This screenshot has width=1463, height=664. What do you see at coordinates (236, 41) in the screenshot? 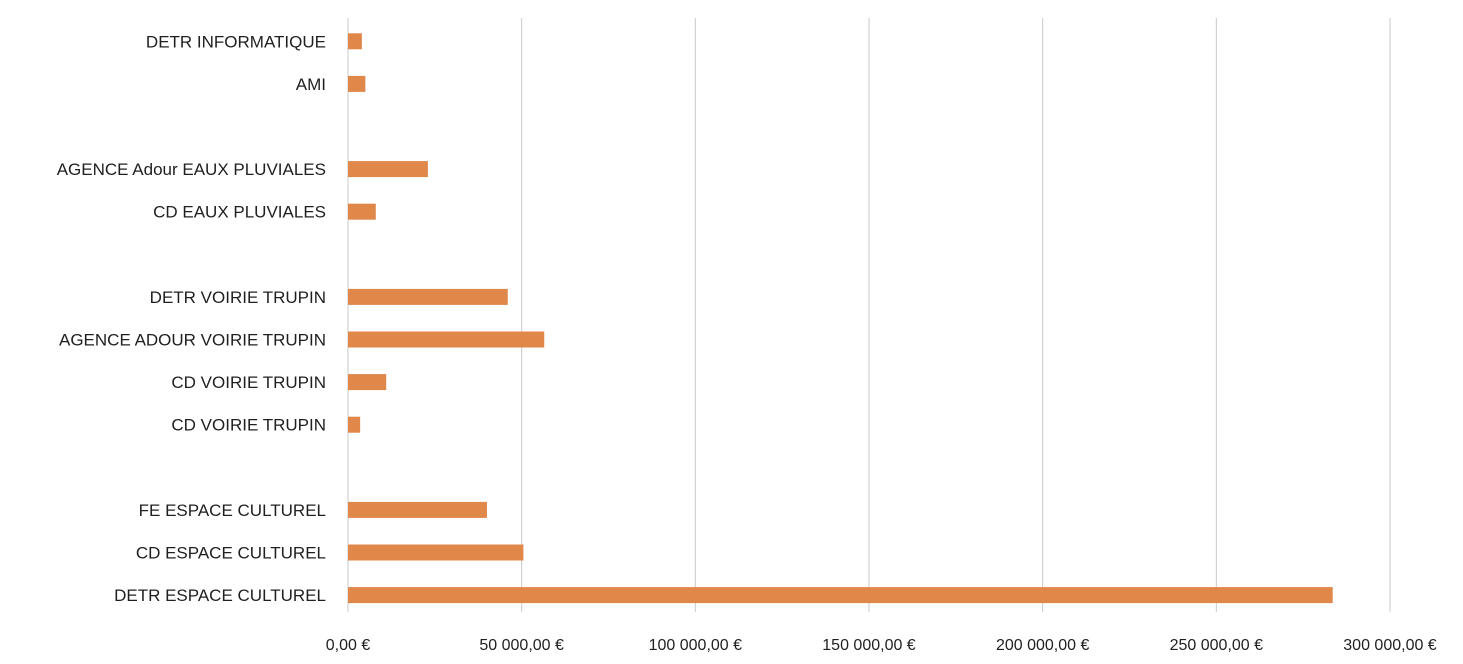
I see `category-label: DETR INFORMATIQUE` at bounding box center [236, 41].